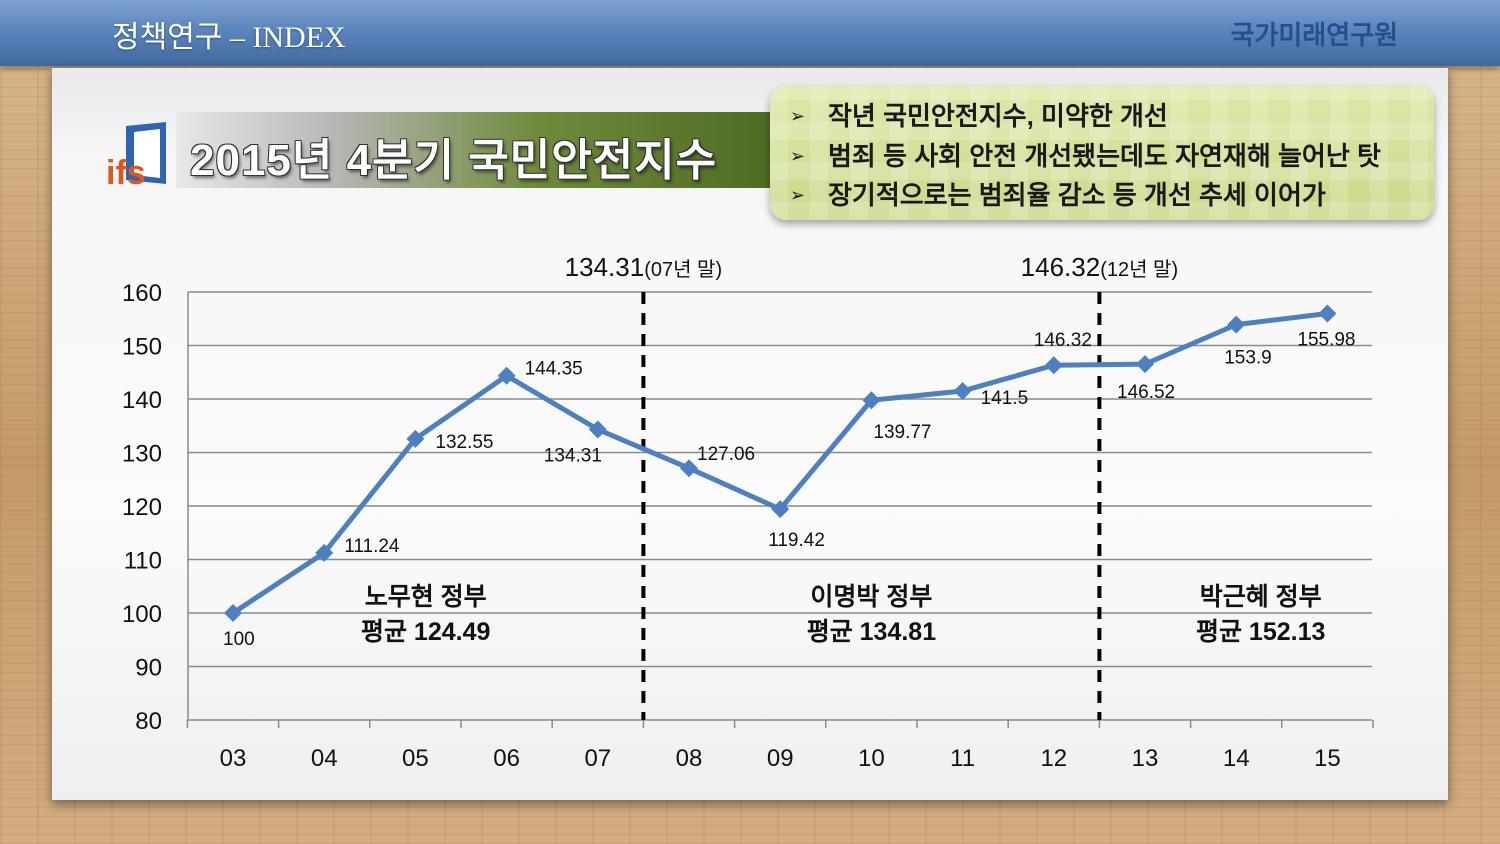  What do you see at coordinates (464, 442) in the screenshot?
I see `data-label: 132.55` at bounding box center [464, 442].